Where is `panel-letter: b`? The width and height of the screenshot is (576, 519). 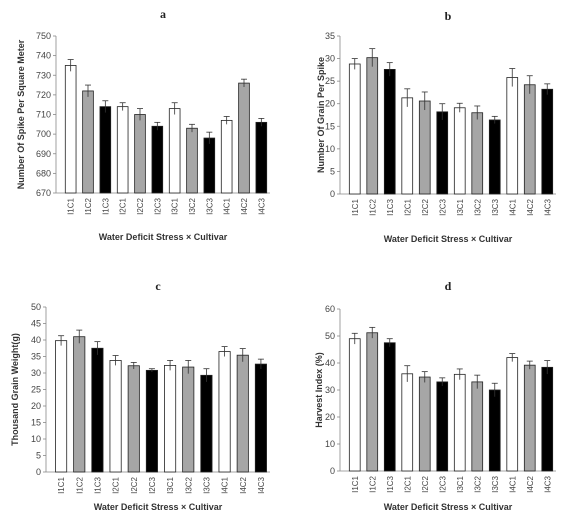
panel-letter: b is located at coordinates (448, 16).